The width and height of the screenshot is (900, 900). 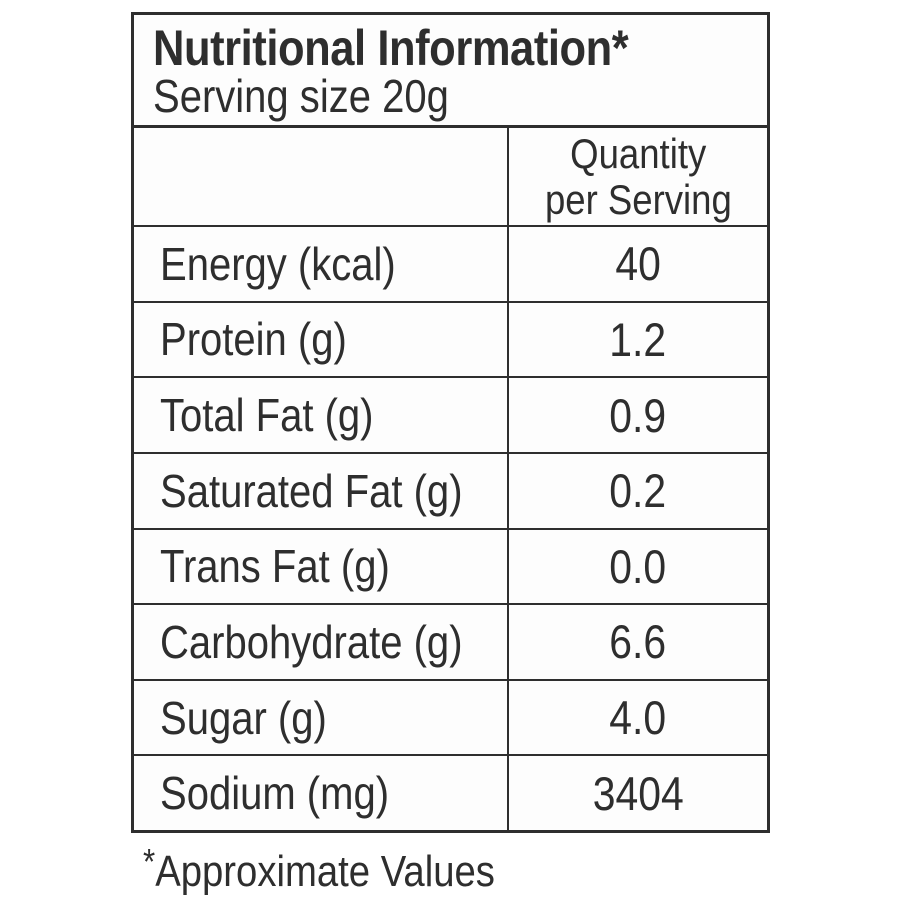 I want to click on nutrient-name-text: Total Fat (g), so click(x=267, y=415).